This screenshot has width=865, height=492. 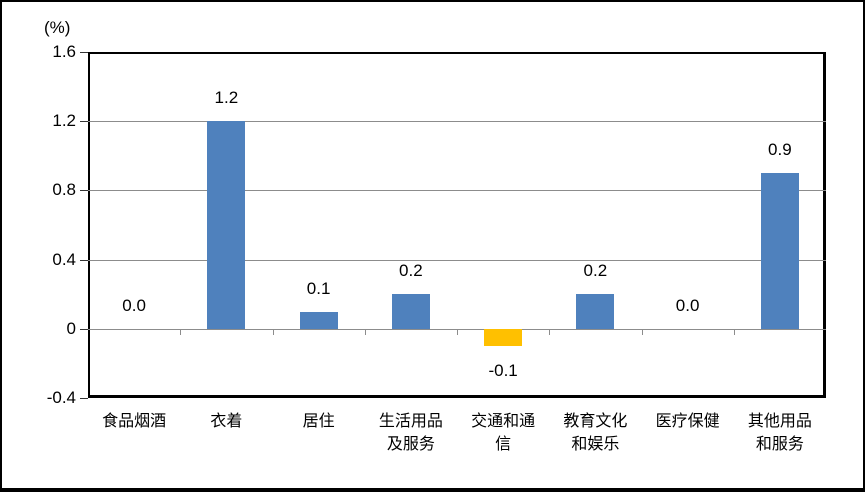 What do you see at coordinates (226, 421) in the screenshot?
I see `x-category-label: 衣着` at bounding box center [226, 421].